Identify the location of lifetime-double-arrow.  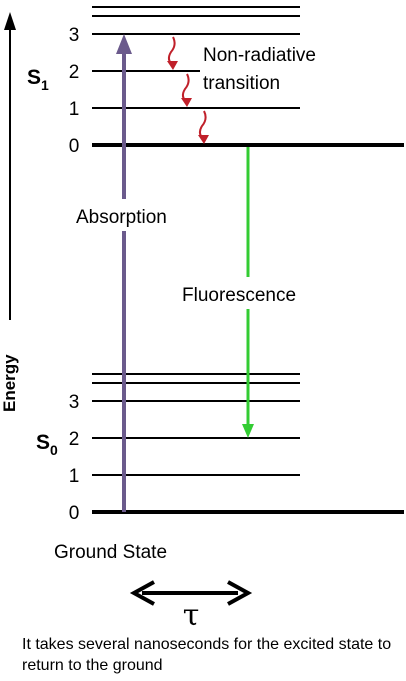
(191, 593).